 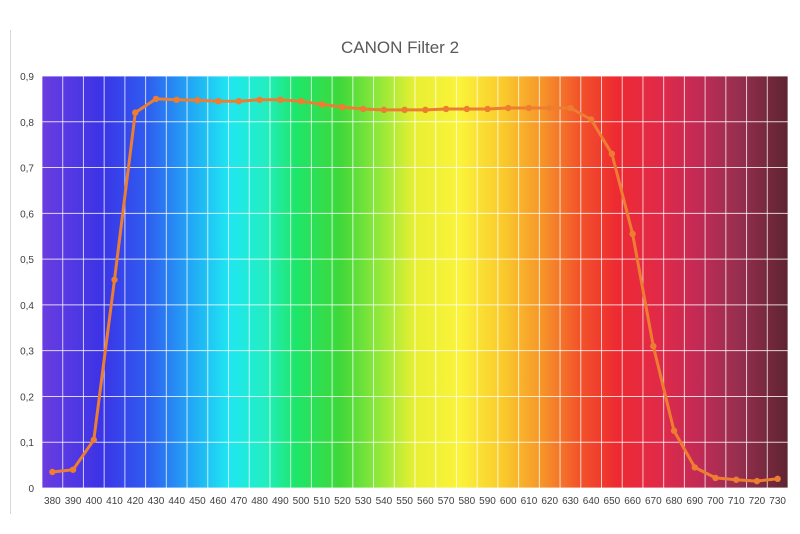 What do you see at coordinates (612, 501) in the screenshot?
I see `x-tick-label: 650` at bounding box center [612, 501].